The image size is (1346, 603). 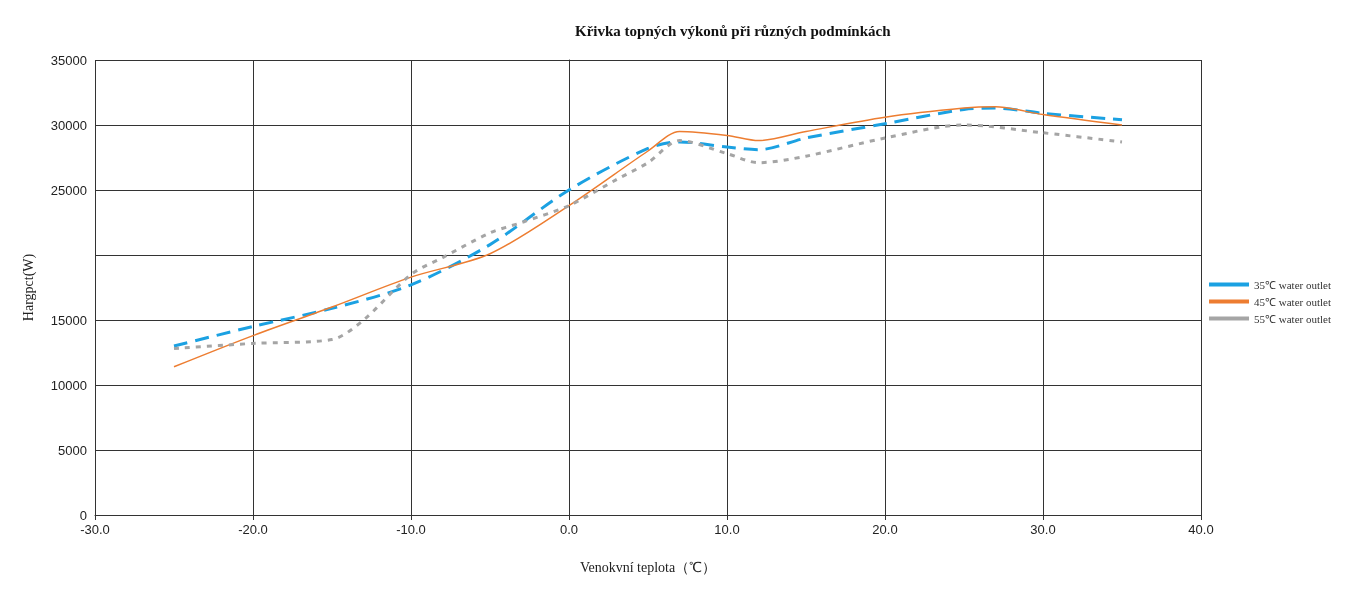 What do you see at coordinates (68, 320) in the screenshot?
I see `y-tick-label: 15000` at bounding box center [68, 320].